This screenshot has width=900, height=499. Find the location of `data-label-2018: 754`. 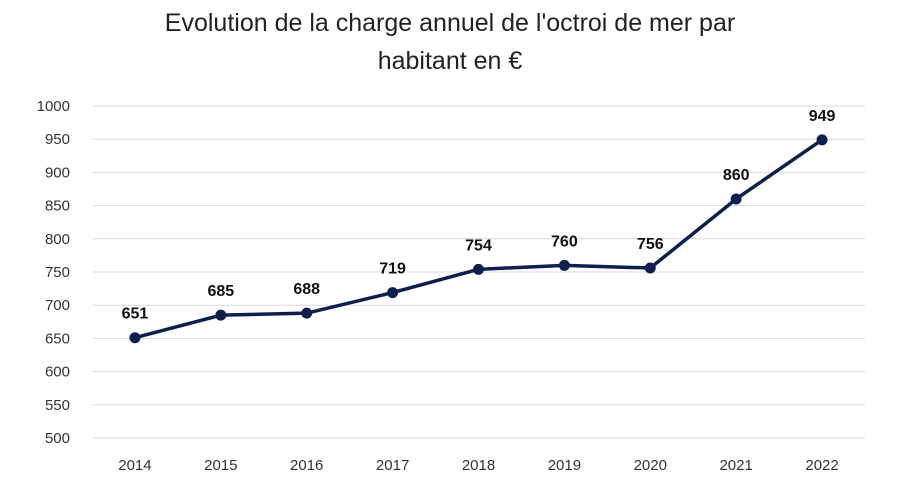

data-label-2018: 754 is located at coordinates (478, 245).